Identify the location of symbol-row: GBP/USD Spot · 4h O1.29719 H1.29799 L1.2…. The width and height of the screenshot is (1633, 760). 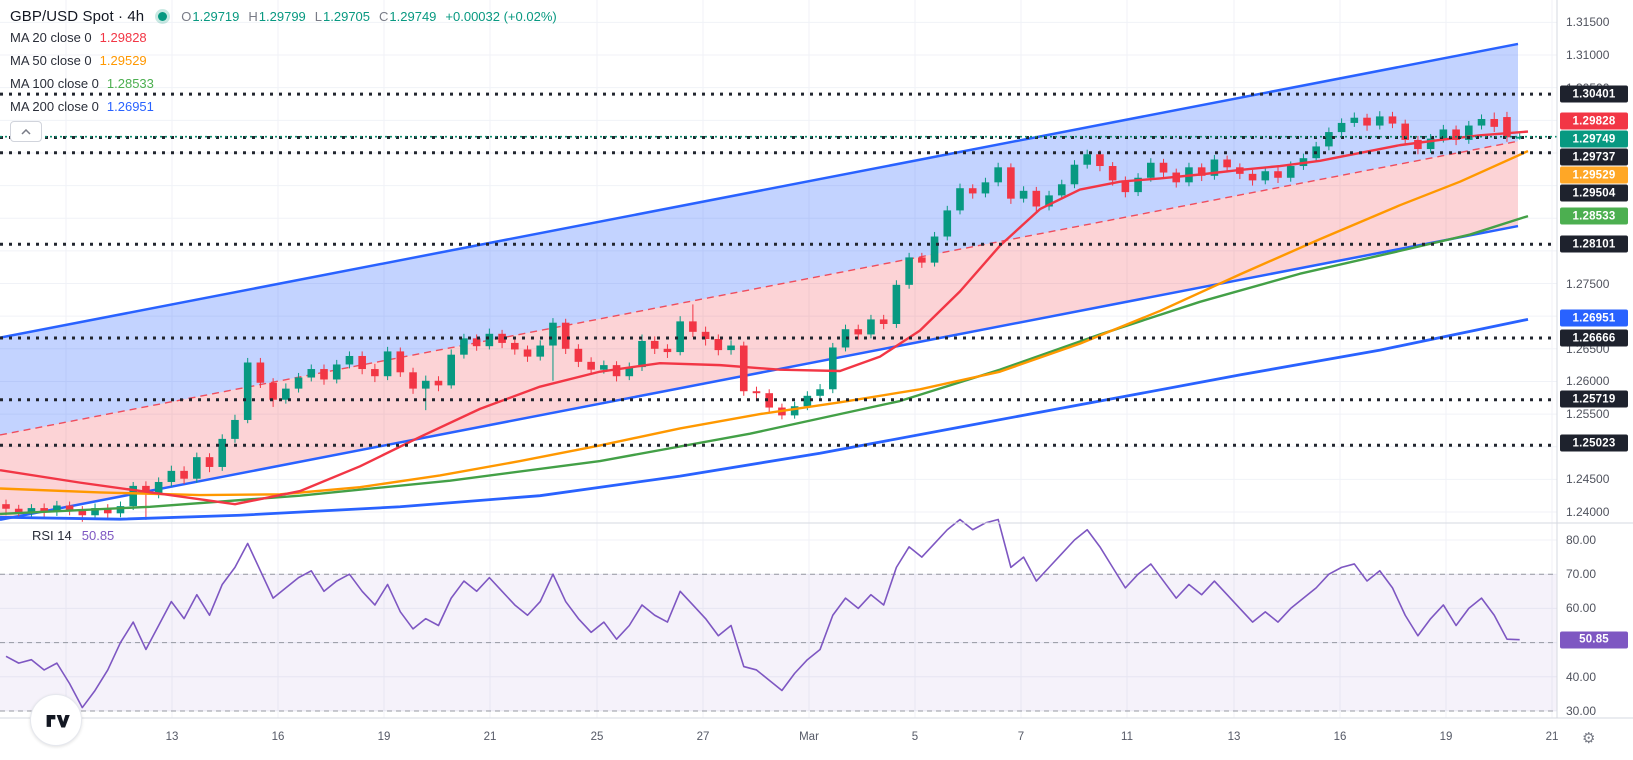
(283, 16).